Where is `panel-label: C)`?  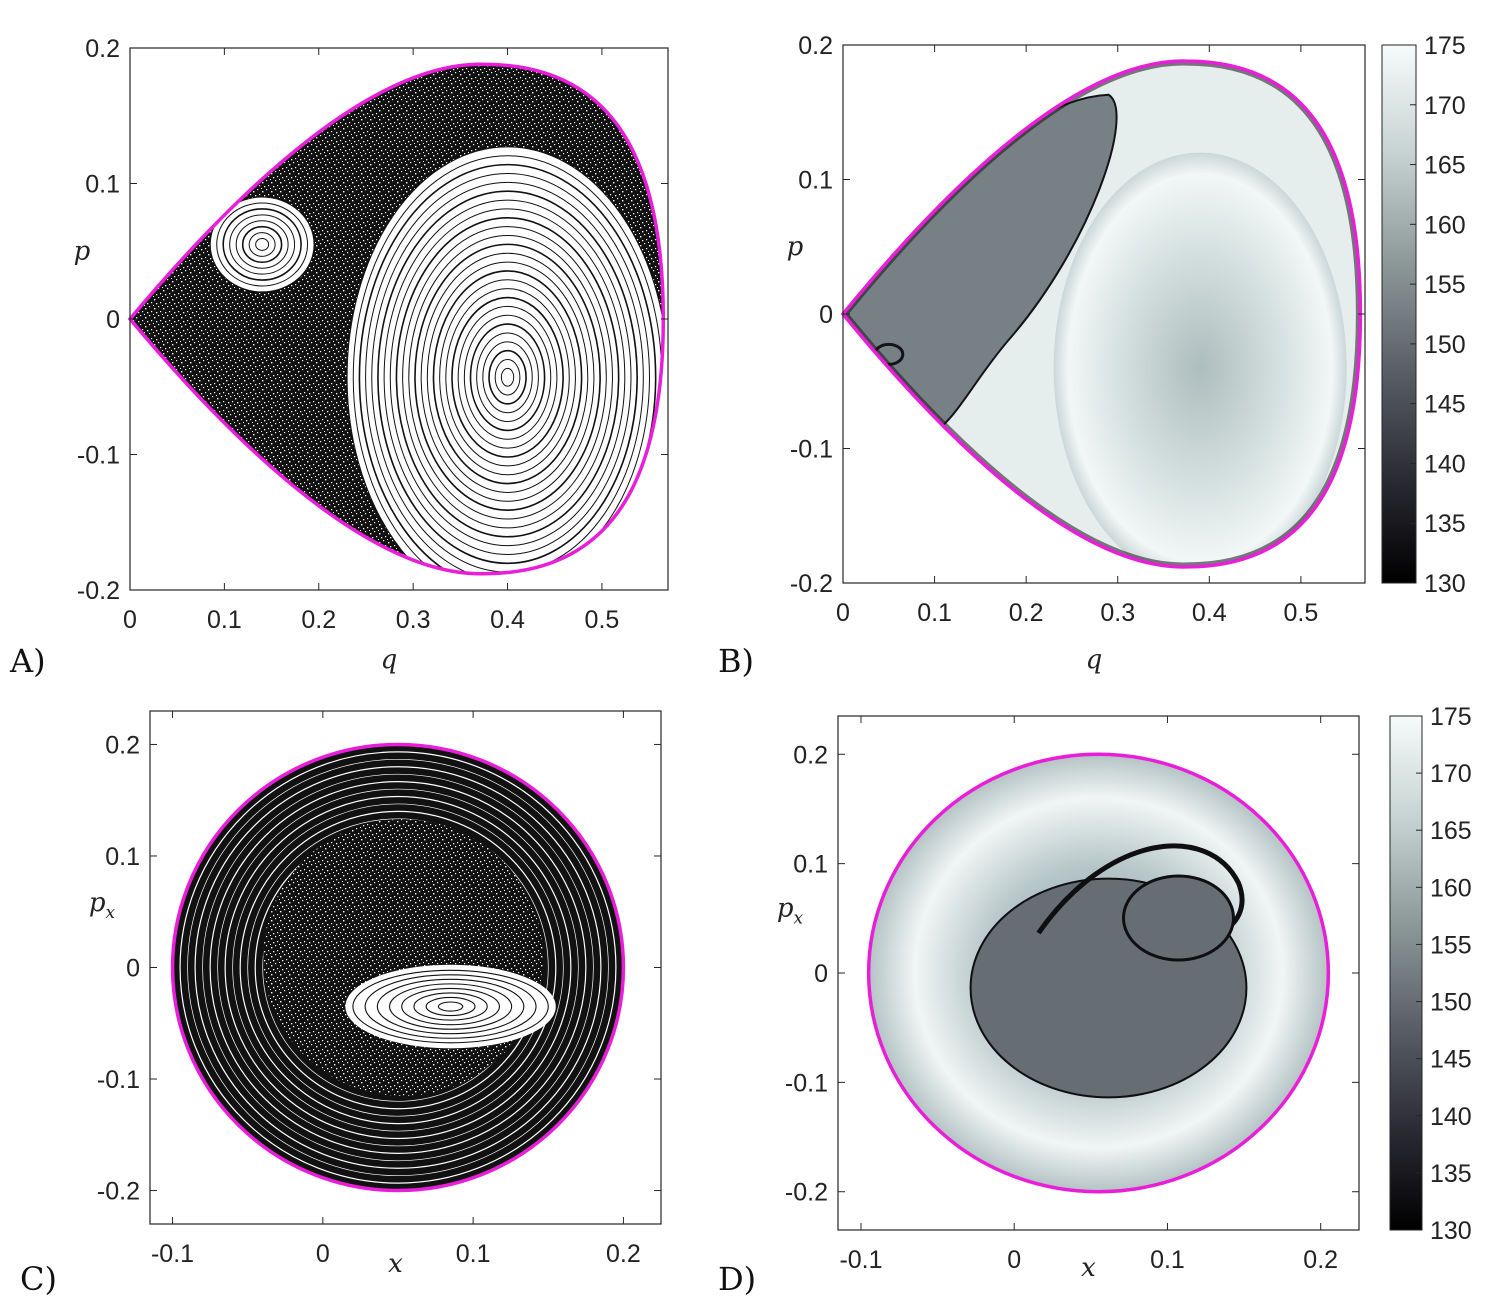 panel-label: C) is located at coordinates (38, 1279).